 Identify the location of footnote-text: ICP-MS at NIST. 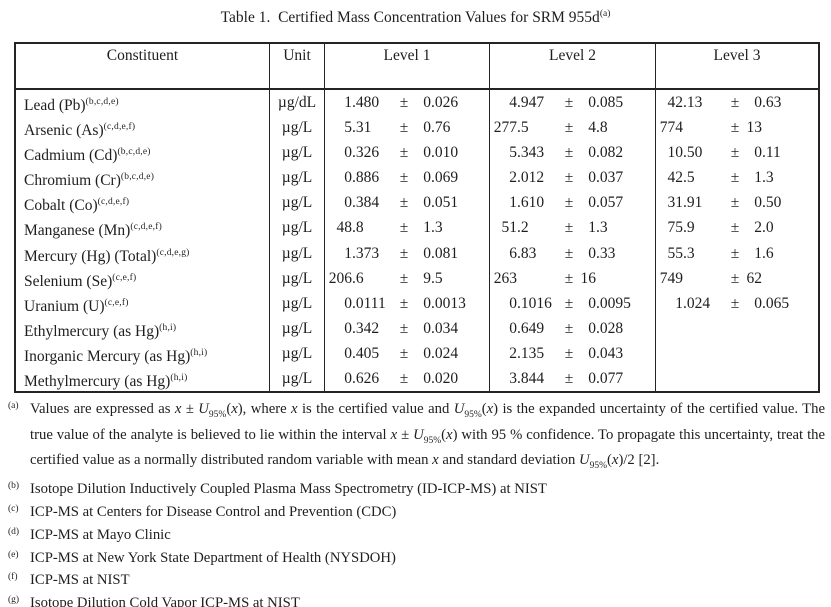
(80, 580).